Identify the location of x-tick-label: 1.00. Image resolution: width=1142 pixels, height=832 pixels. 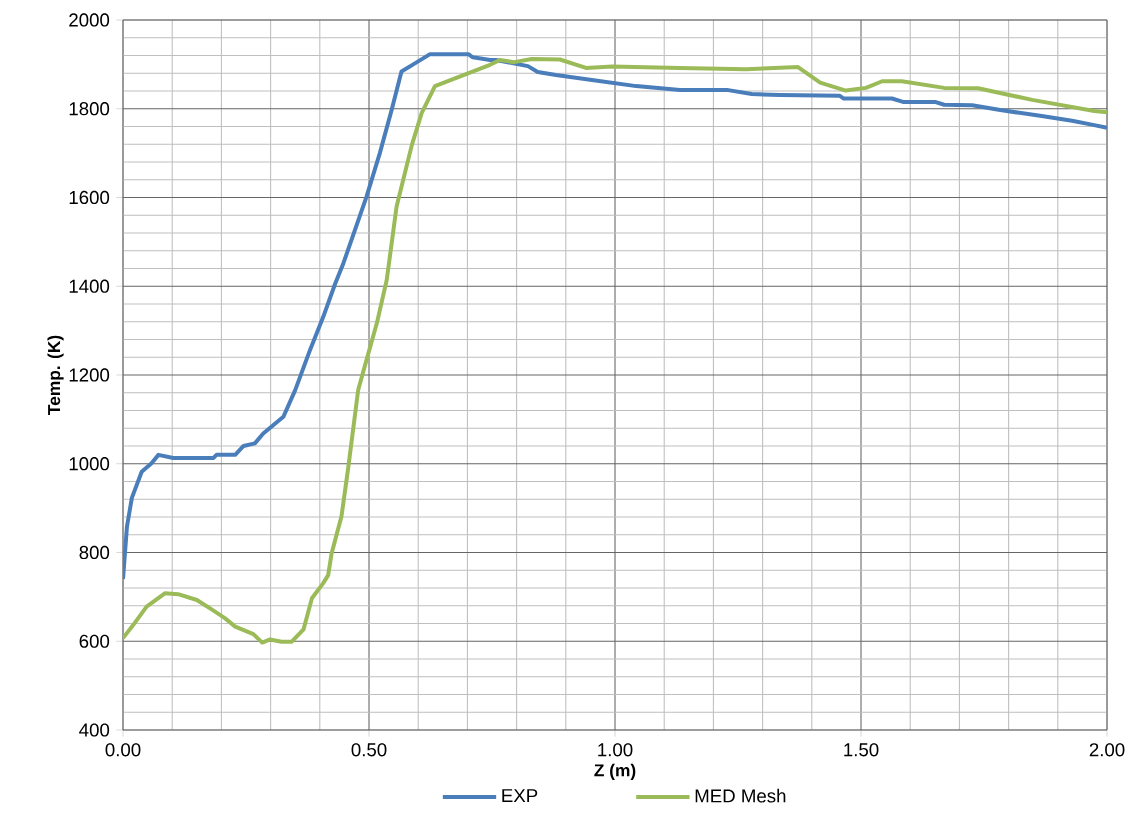
(615, 750).